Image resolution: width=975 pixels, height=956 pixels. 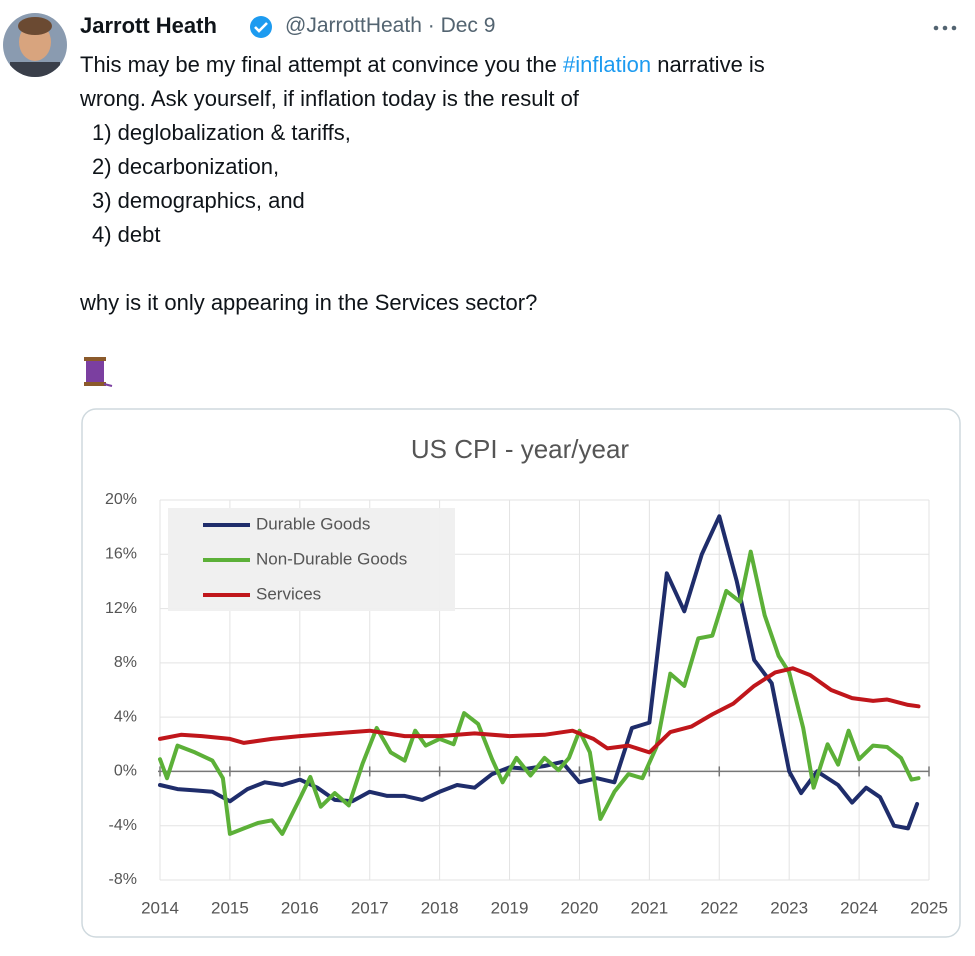 I want to click on x-tick-label: 2016, so click(x=300, y=907).